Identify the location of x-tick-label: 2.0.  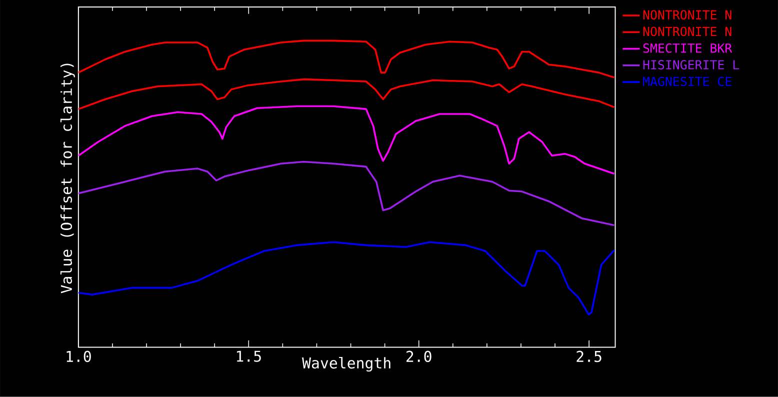
(419, 356).